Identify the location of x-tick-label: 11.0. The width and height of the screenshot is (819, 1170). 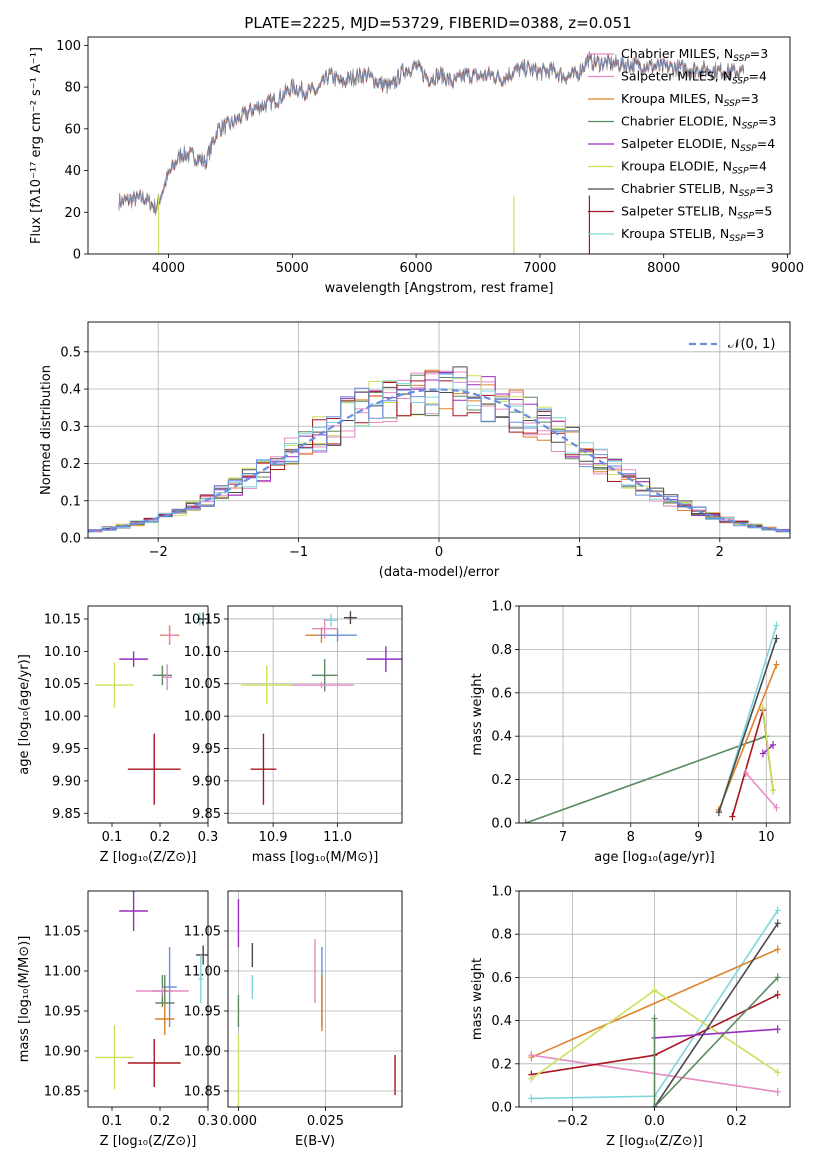
(337, 837).